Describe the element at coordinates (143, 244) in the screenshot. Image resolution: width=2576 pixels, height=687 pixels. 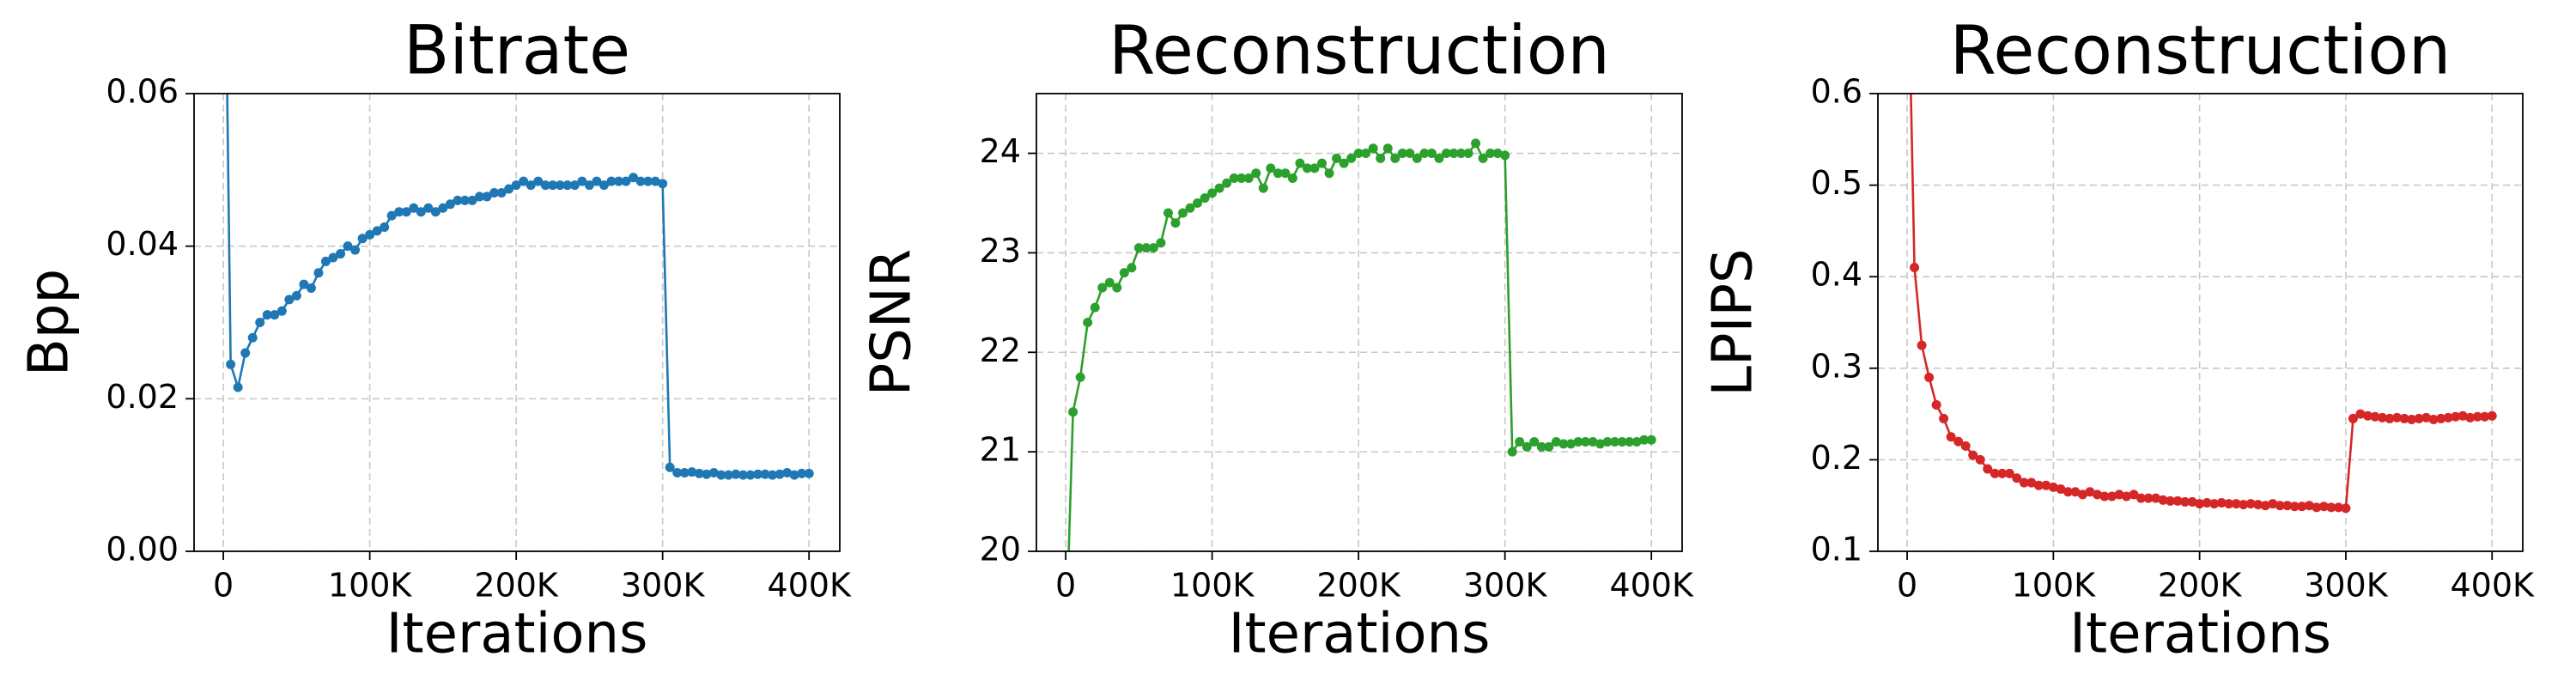
I see `y-tick-label: 0.04` at that location.